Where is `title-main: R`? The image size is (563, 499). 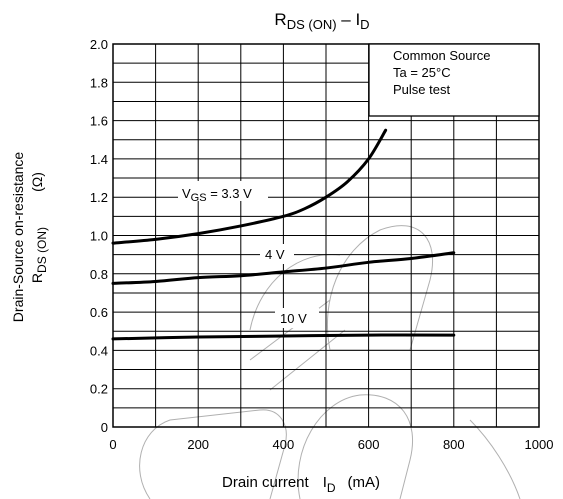 title-main: R is located at coordinates (280, 19).